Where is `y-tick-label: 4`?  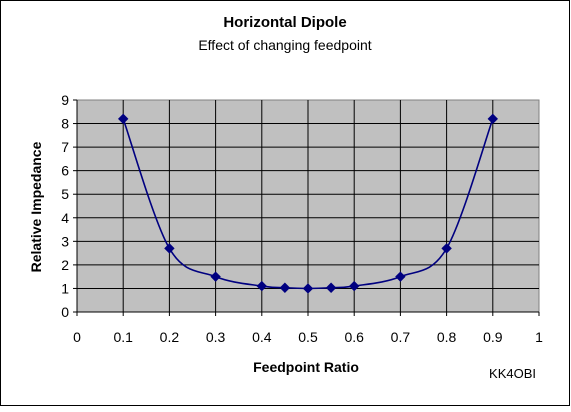 y-tick-label: 4 is located at coordinates (65, 218).